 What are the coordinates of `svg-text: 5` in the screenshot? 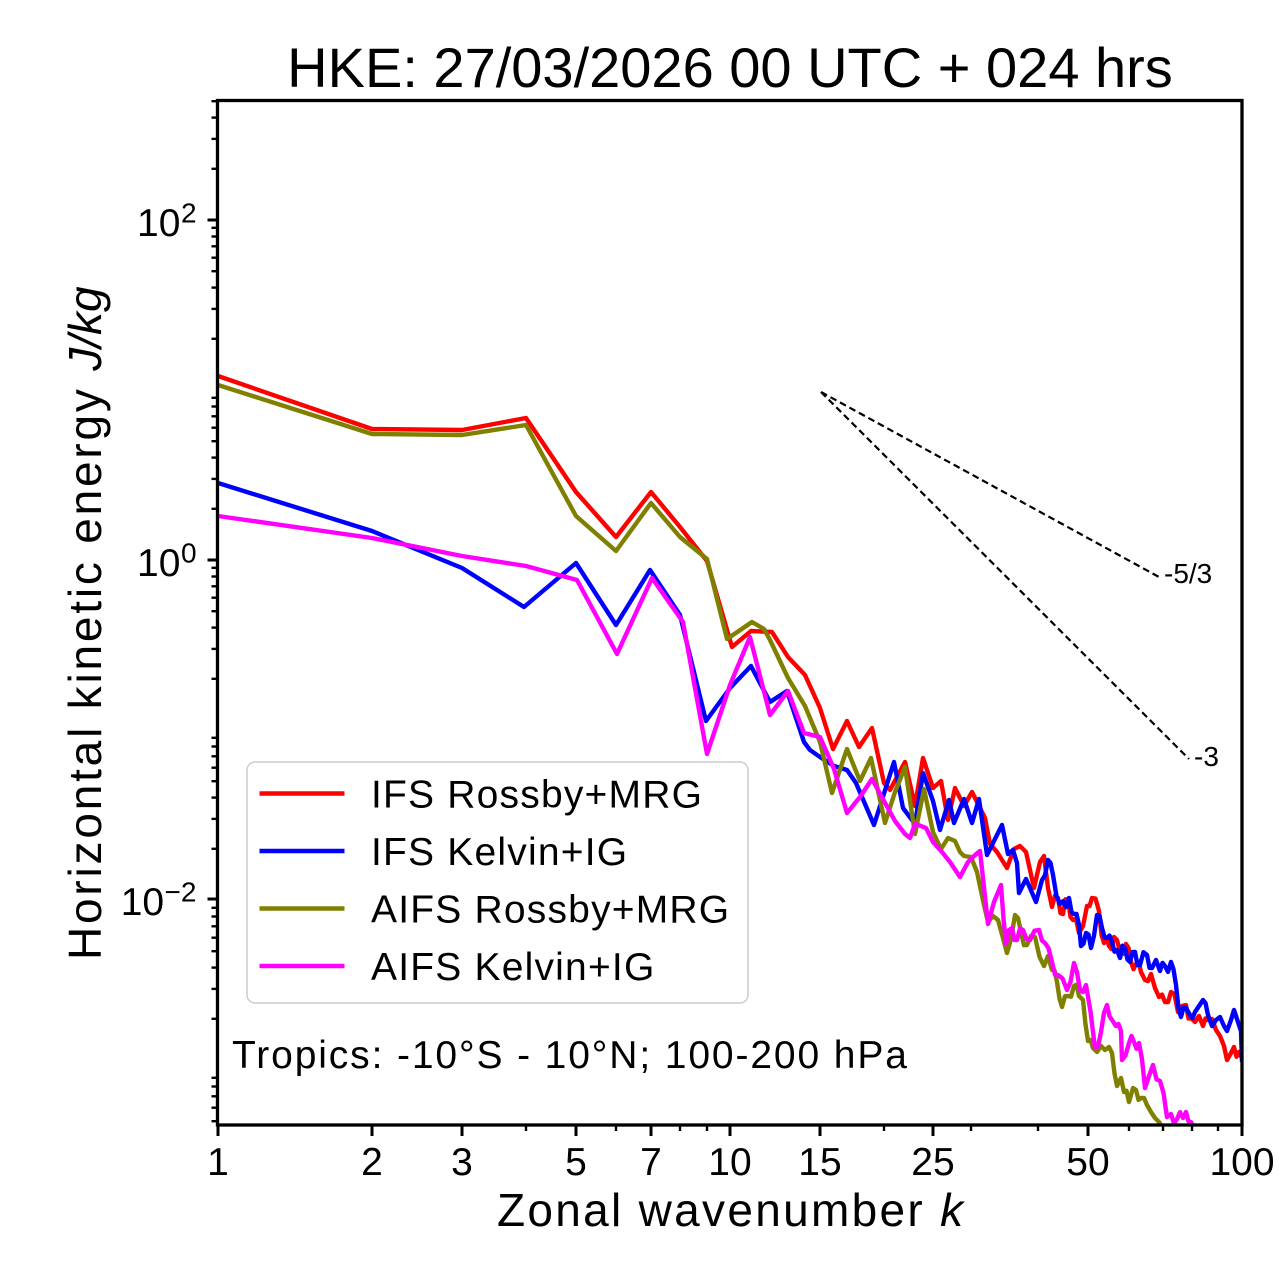 It's located at (576, 1162).